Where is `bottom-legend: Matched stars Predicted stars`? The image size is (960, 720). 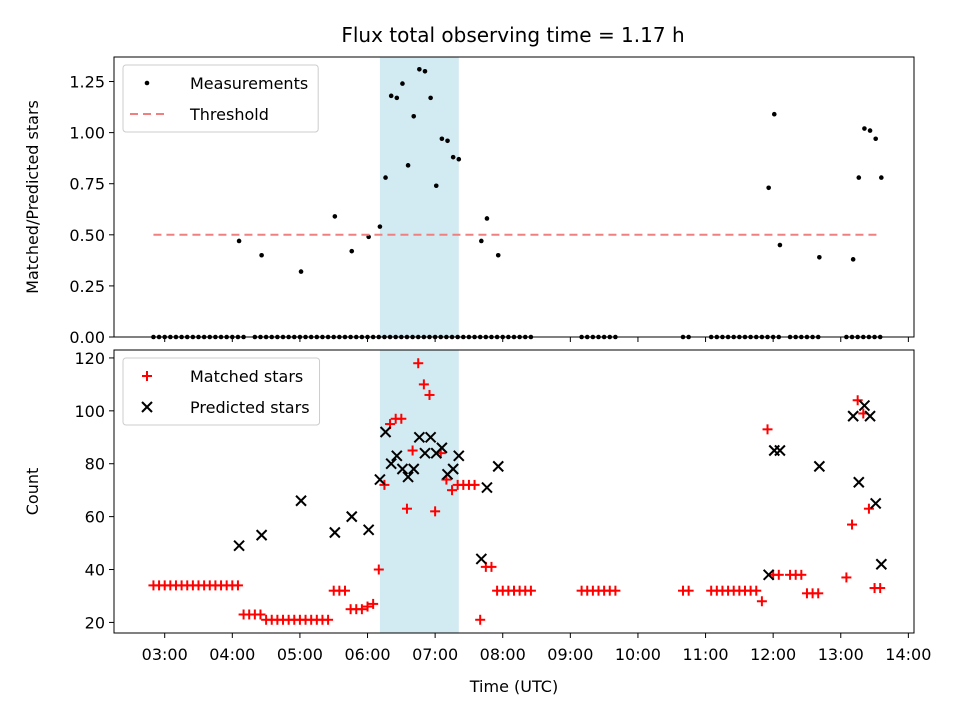 bottom-legend: Matched stars Predicted stars is located at coordinates (221, 391).